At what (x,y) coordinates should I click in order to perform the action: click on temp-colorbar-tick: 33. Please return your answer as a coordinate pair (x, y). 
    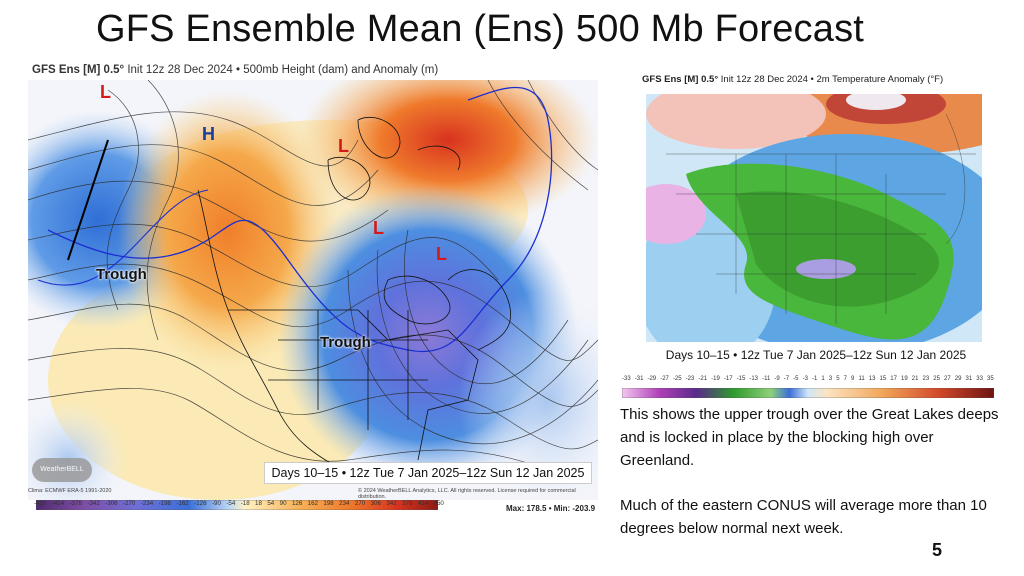
    Looking at the image, I should click on (979, 379).